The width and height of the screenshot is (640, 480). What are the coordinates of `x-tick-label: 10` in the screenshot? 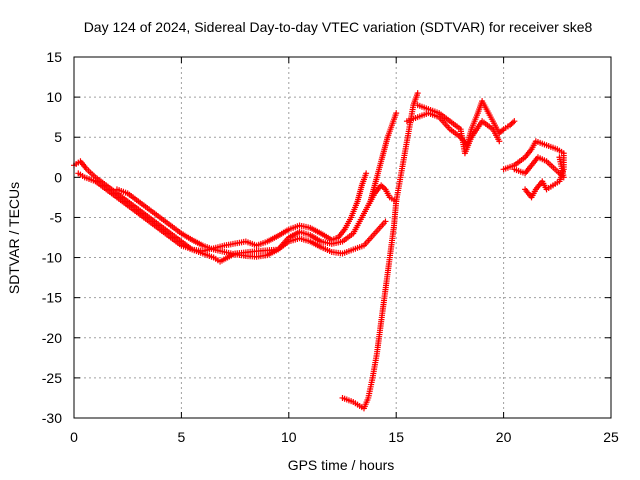 It's located at (289, 437).